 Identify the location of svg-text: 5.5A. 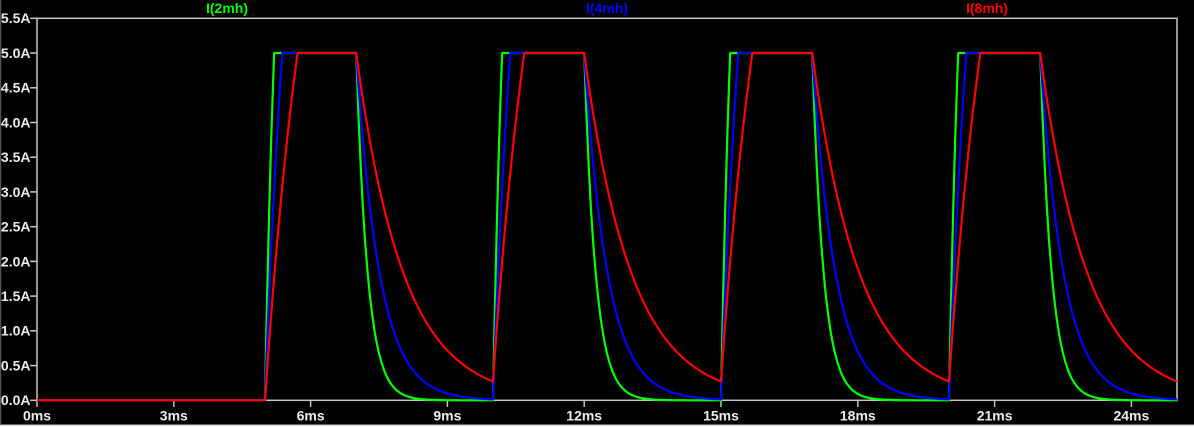
(16, 18).